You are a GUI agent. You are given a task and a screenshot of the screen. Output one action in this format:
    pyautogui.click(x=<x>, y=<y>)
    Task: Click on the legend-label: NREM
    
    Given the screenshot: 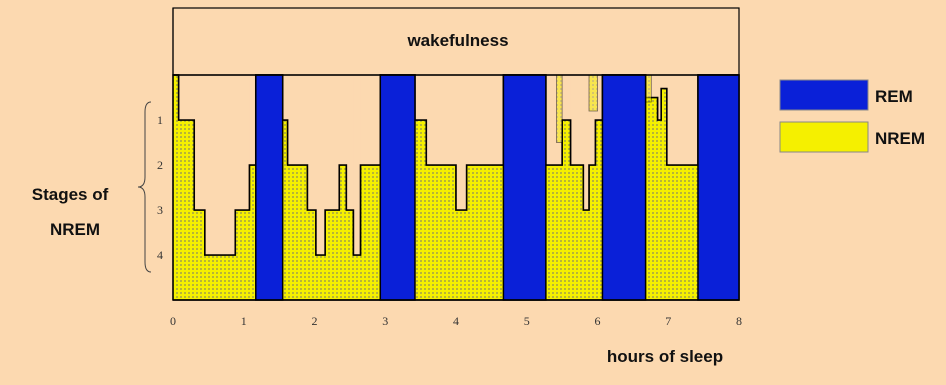 What is the action you would take?
    pyautogui.click(x=900, y=138)
    